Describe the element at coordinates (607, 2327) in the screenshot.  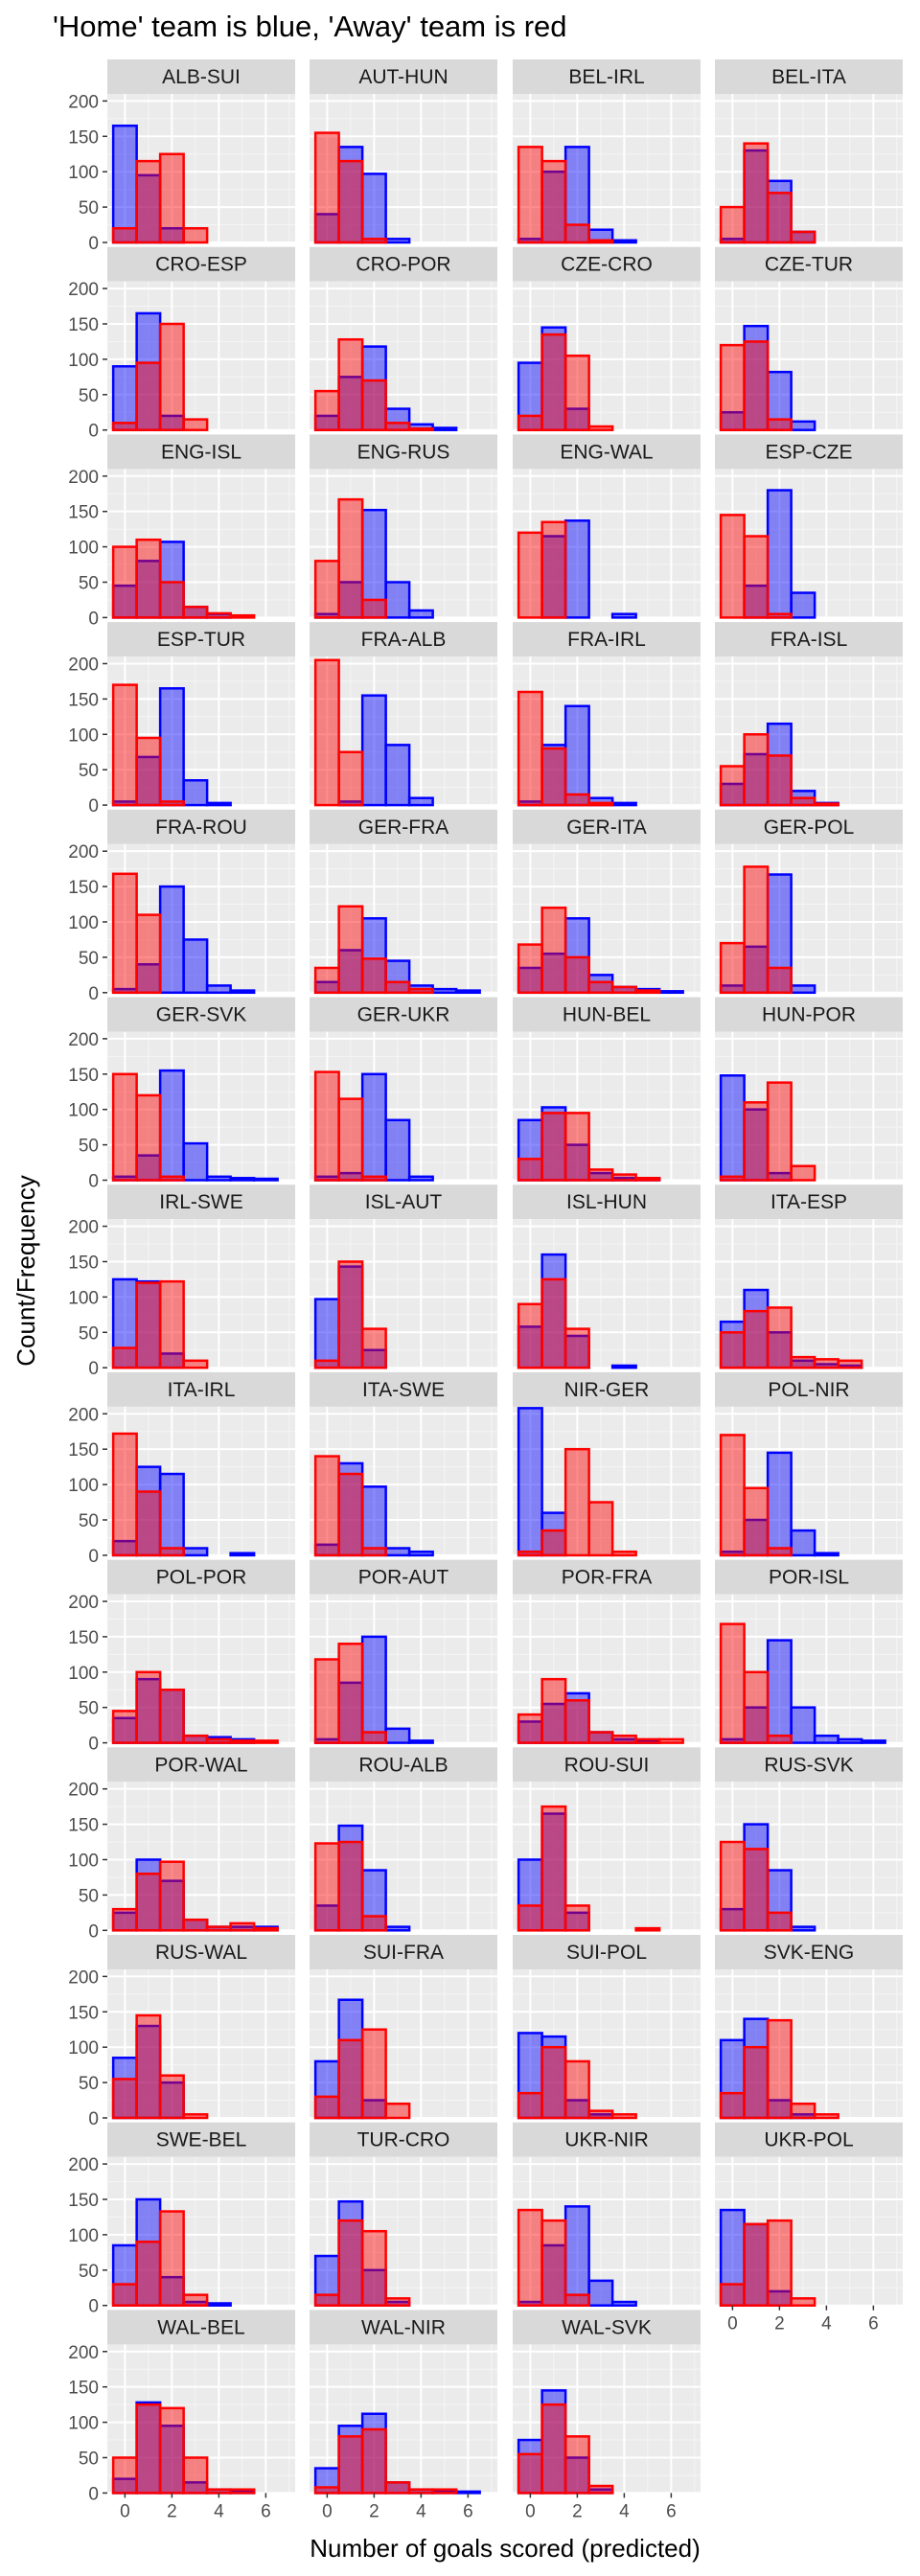
I see `facet-label: WAL-SVK` at that location.